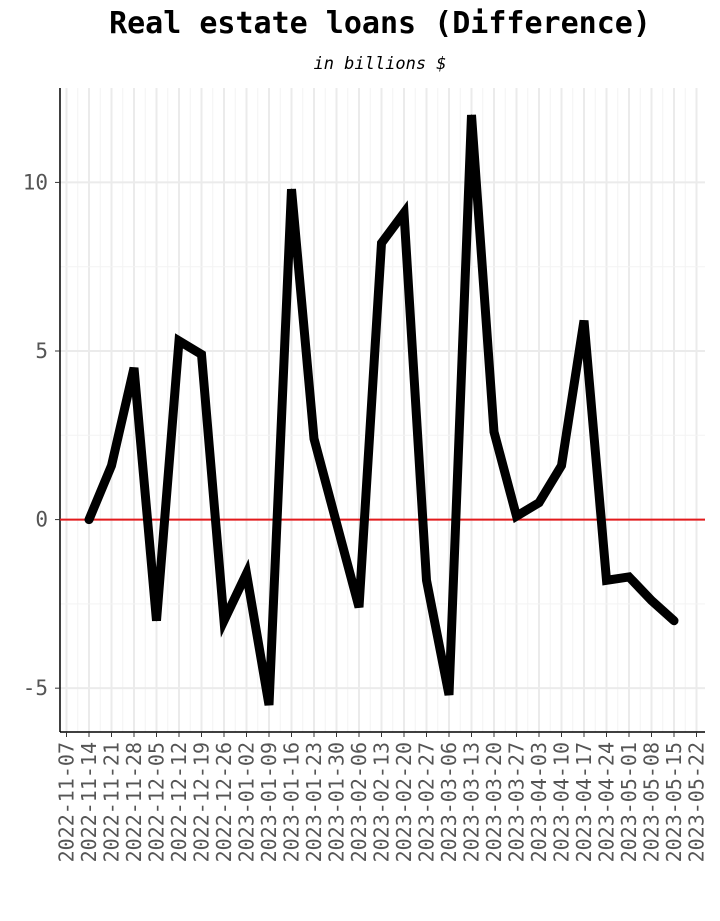 The width and height of the screenshot is (720, 921). Describe the element at coordinates (427, 802) in the screenshot. I see `x-tick-label: 2023-02-27` at that location.